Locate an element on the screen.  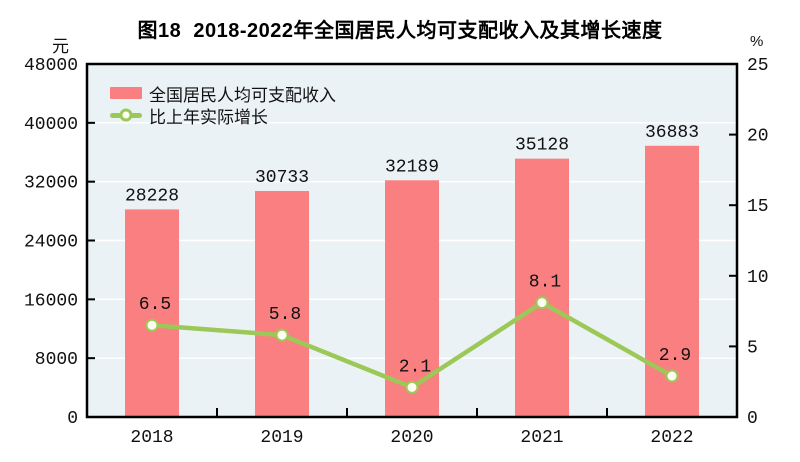
bar-value-label: 36883 is located at coordinates (672, 133).